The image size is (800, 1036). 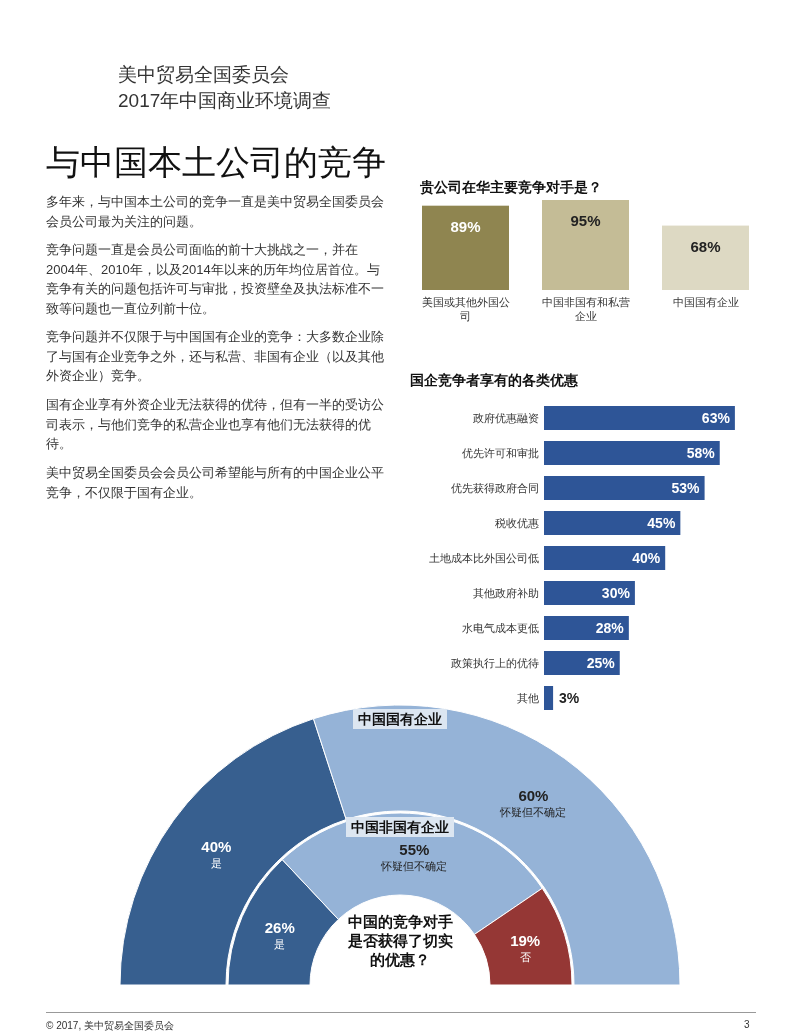 What do you see at coordinates (495, 663) in the screenshot?
I see `y-tick-label: 政策执行上的优待` at bounding box center [495, 663].